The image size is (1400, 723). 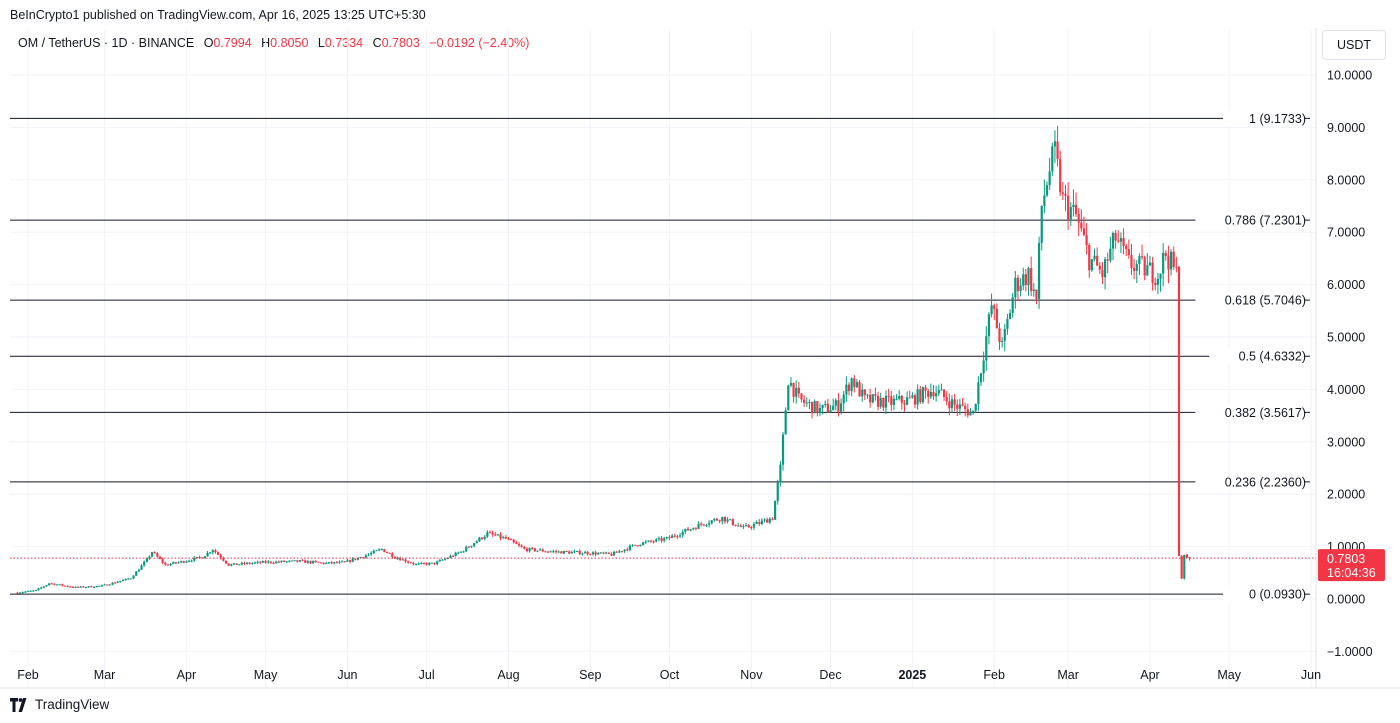 I want to click on x-tick-label: Oct, so click(x=670, y=675).